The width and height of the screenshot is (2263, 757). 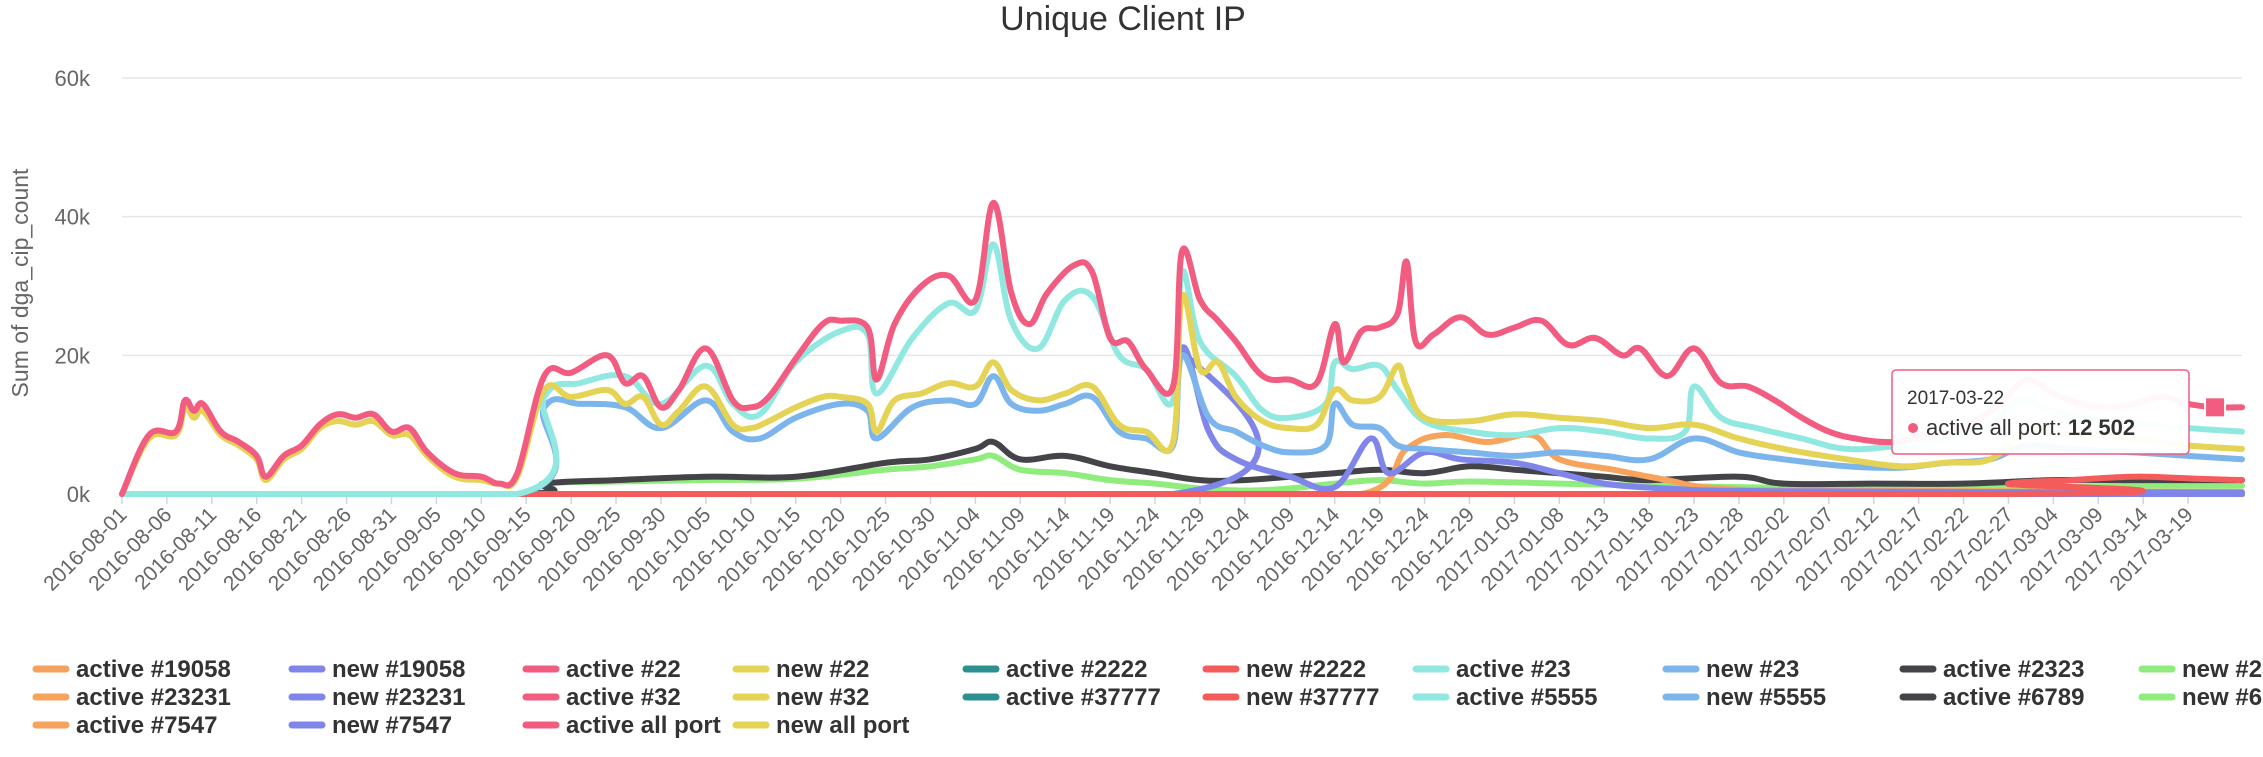 I want to click on legend-label: active all port, so click(x=643, y=725).